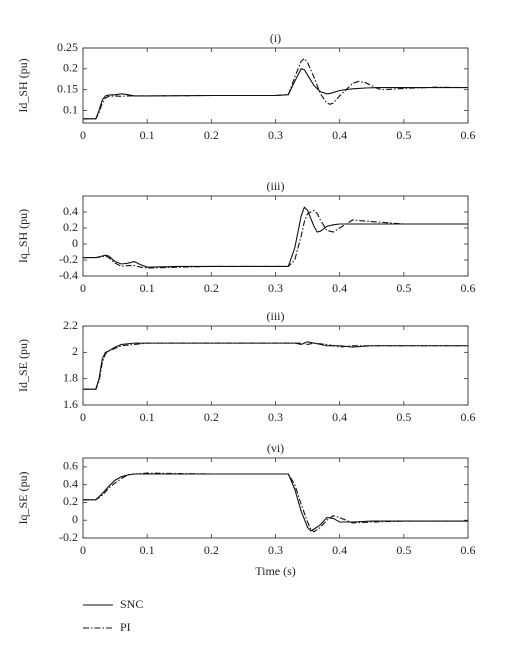 Image resolution: width=510 pixels, height=660 pixels. What do you see at coordinates (23, 236) in the screenshot?
I see `y-axis-label: Iq_SH (pu)` at bounding box center [23, 236].